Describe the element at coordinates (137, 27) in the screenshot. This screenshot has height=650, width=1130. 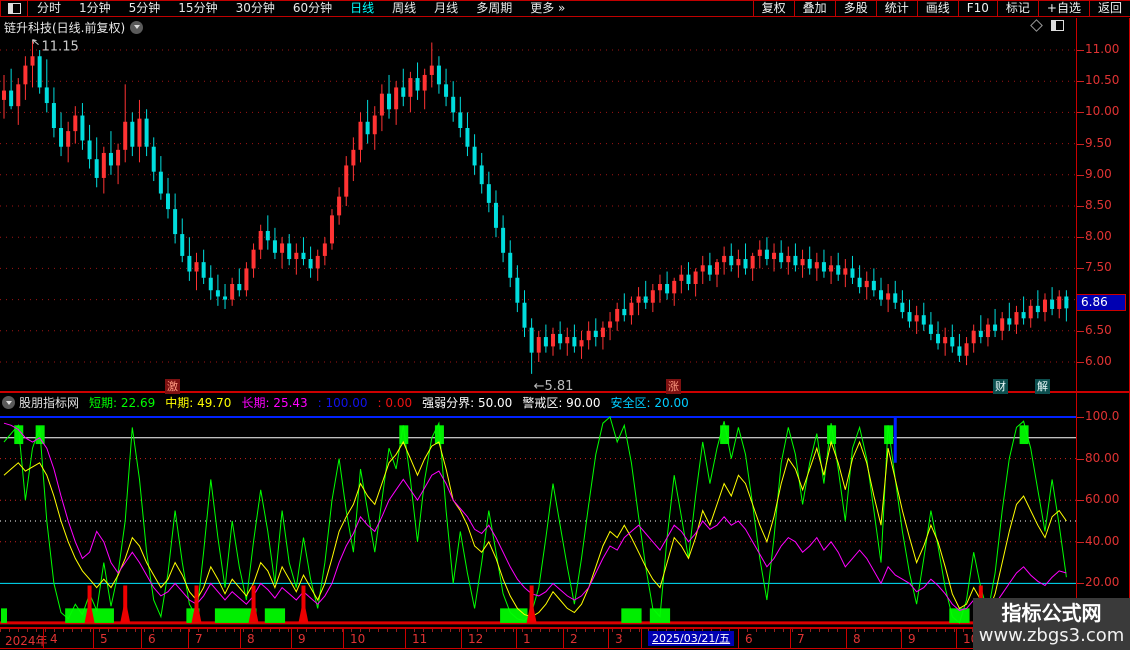
I see `collapse-chevron-icon` at that location.